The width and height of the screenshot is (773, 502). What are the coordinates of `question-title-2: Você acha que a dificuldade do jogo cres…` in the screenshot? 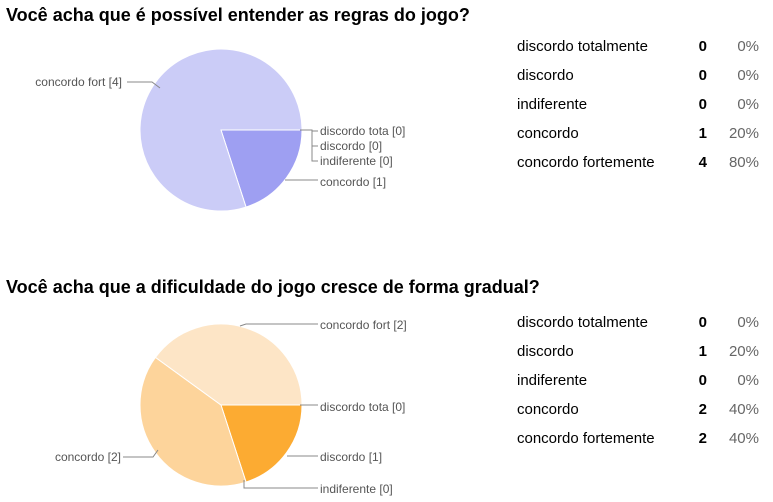 It's located at (273, 287).